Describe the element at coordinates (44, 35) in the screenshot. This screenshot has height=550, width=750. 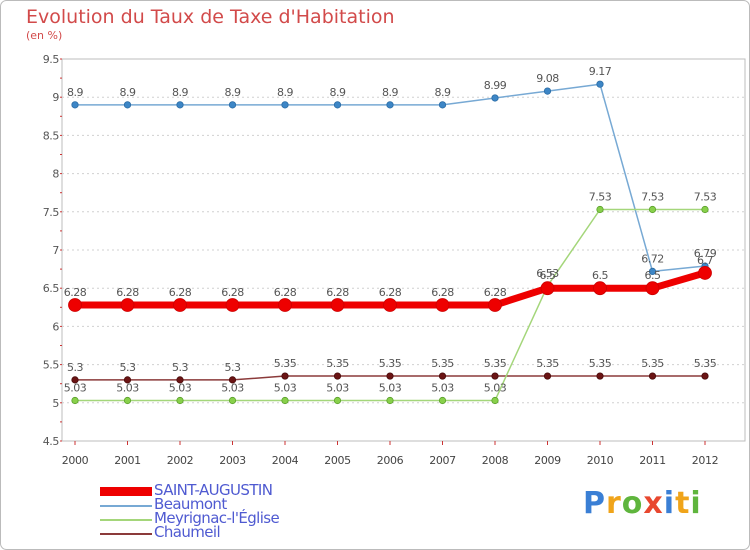
I see `chart-subtitle: (en %)` at that location.